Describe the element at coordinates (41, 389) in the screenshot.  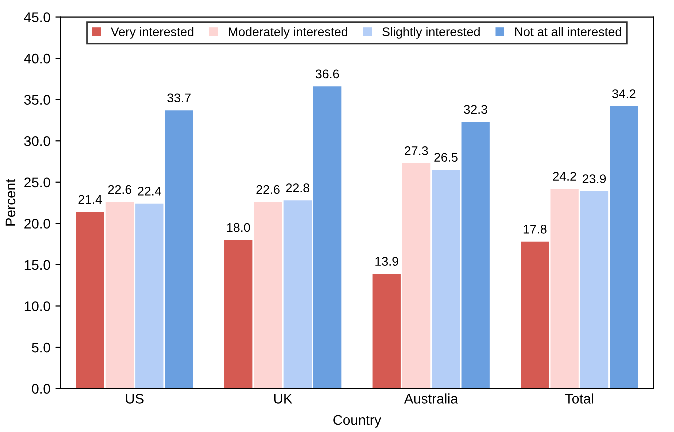
I see `y-tick-label: 0.0` at that location.